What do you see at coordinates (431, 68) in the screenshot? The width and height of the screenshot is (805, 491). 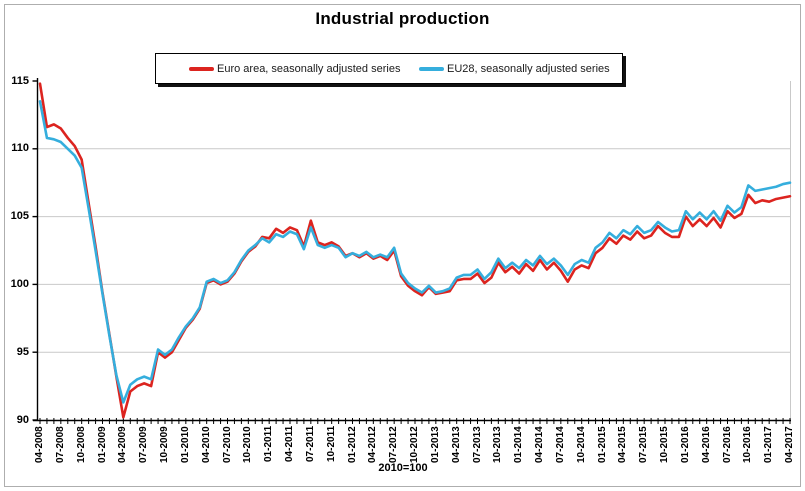 I see `eu28-line-swatch` at bounding box center [431, 68].